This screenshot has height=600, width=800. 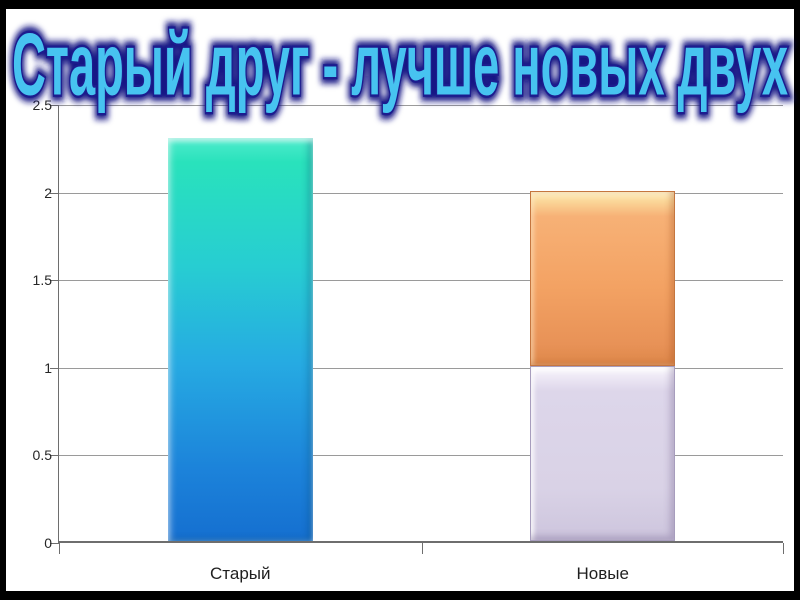 I want to click on y-axis-labels: 0 0.5 1 1.5 2 2.5, so click(x=34, y=324).